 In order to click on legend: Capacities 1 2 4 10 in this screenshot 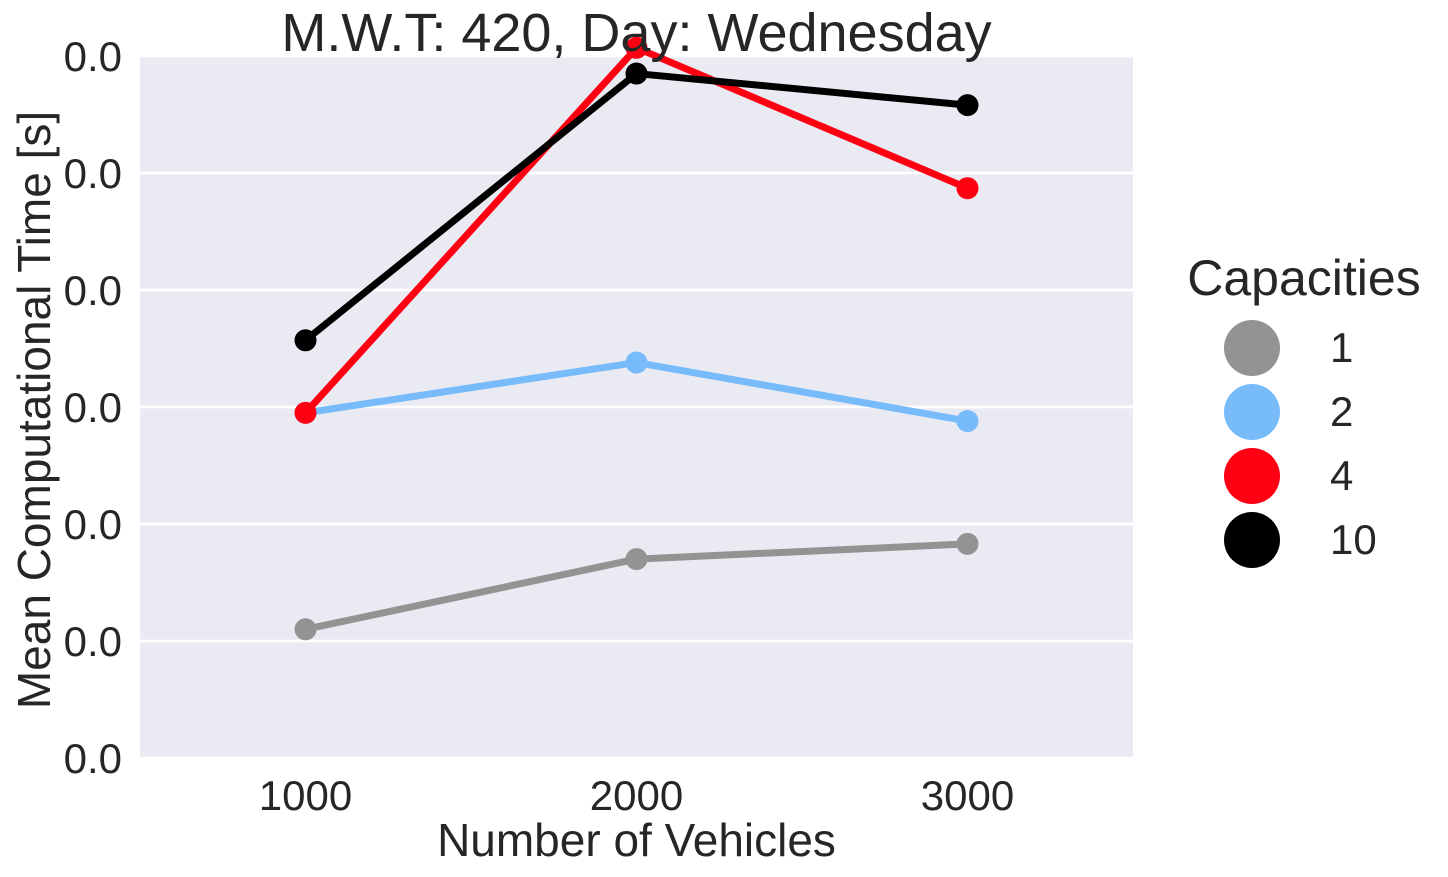, I will do `click(1300, 406)`.